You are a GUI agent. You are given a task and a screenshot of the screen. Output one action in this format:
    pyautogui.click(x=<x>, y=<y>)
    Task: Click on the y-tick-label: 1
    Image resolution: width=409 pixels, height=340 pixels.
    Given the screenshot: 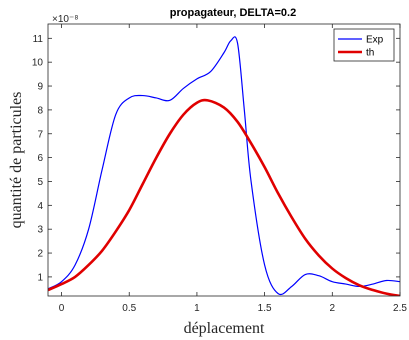 What is the action you would take?
    pyautogui.click(x=40, y=277)
    